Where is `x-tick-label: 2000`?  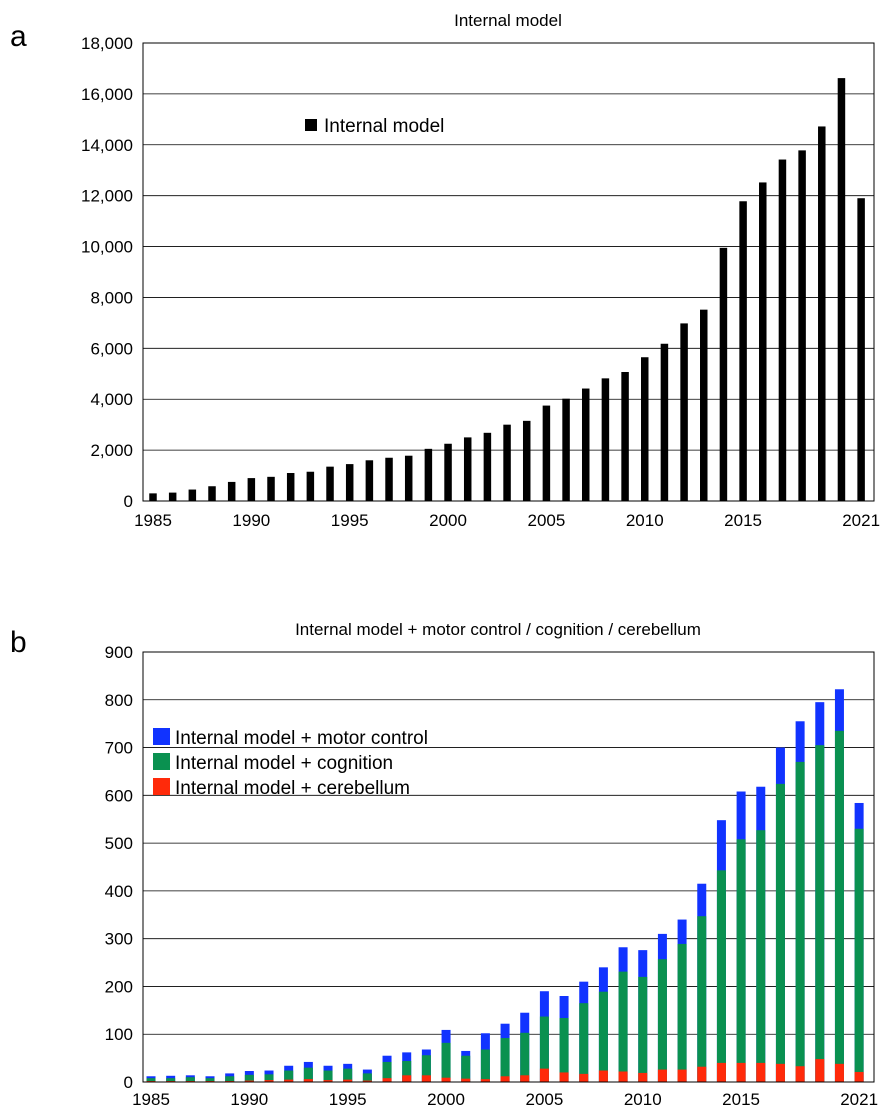 x-tick-label: 2000 is located at coordinates (448, 520).